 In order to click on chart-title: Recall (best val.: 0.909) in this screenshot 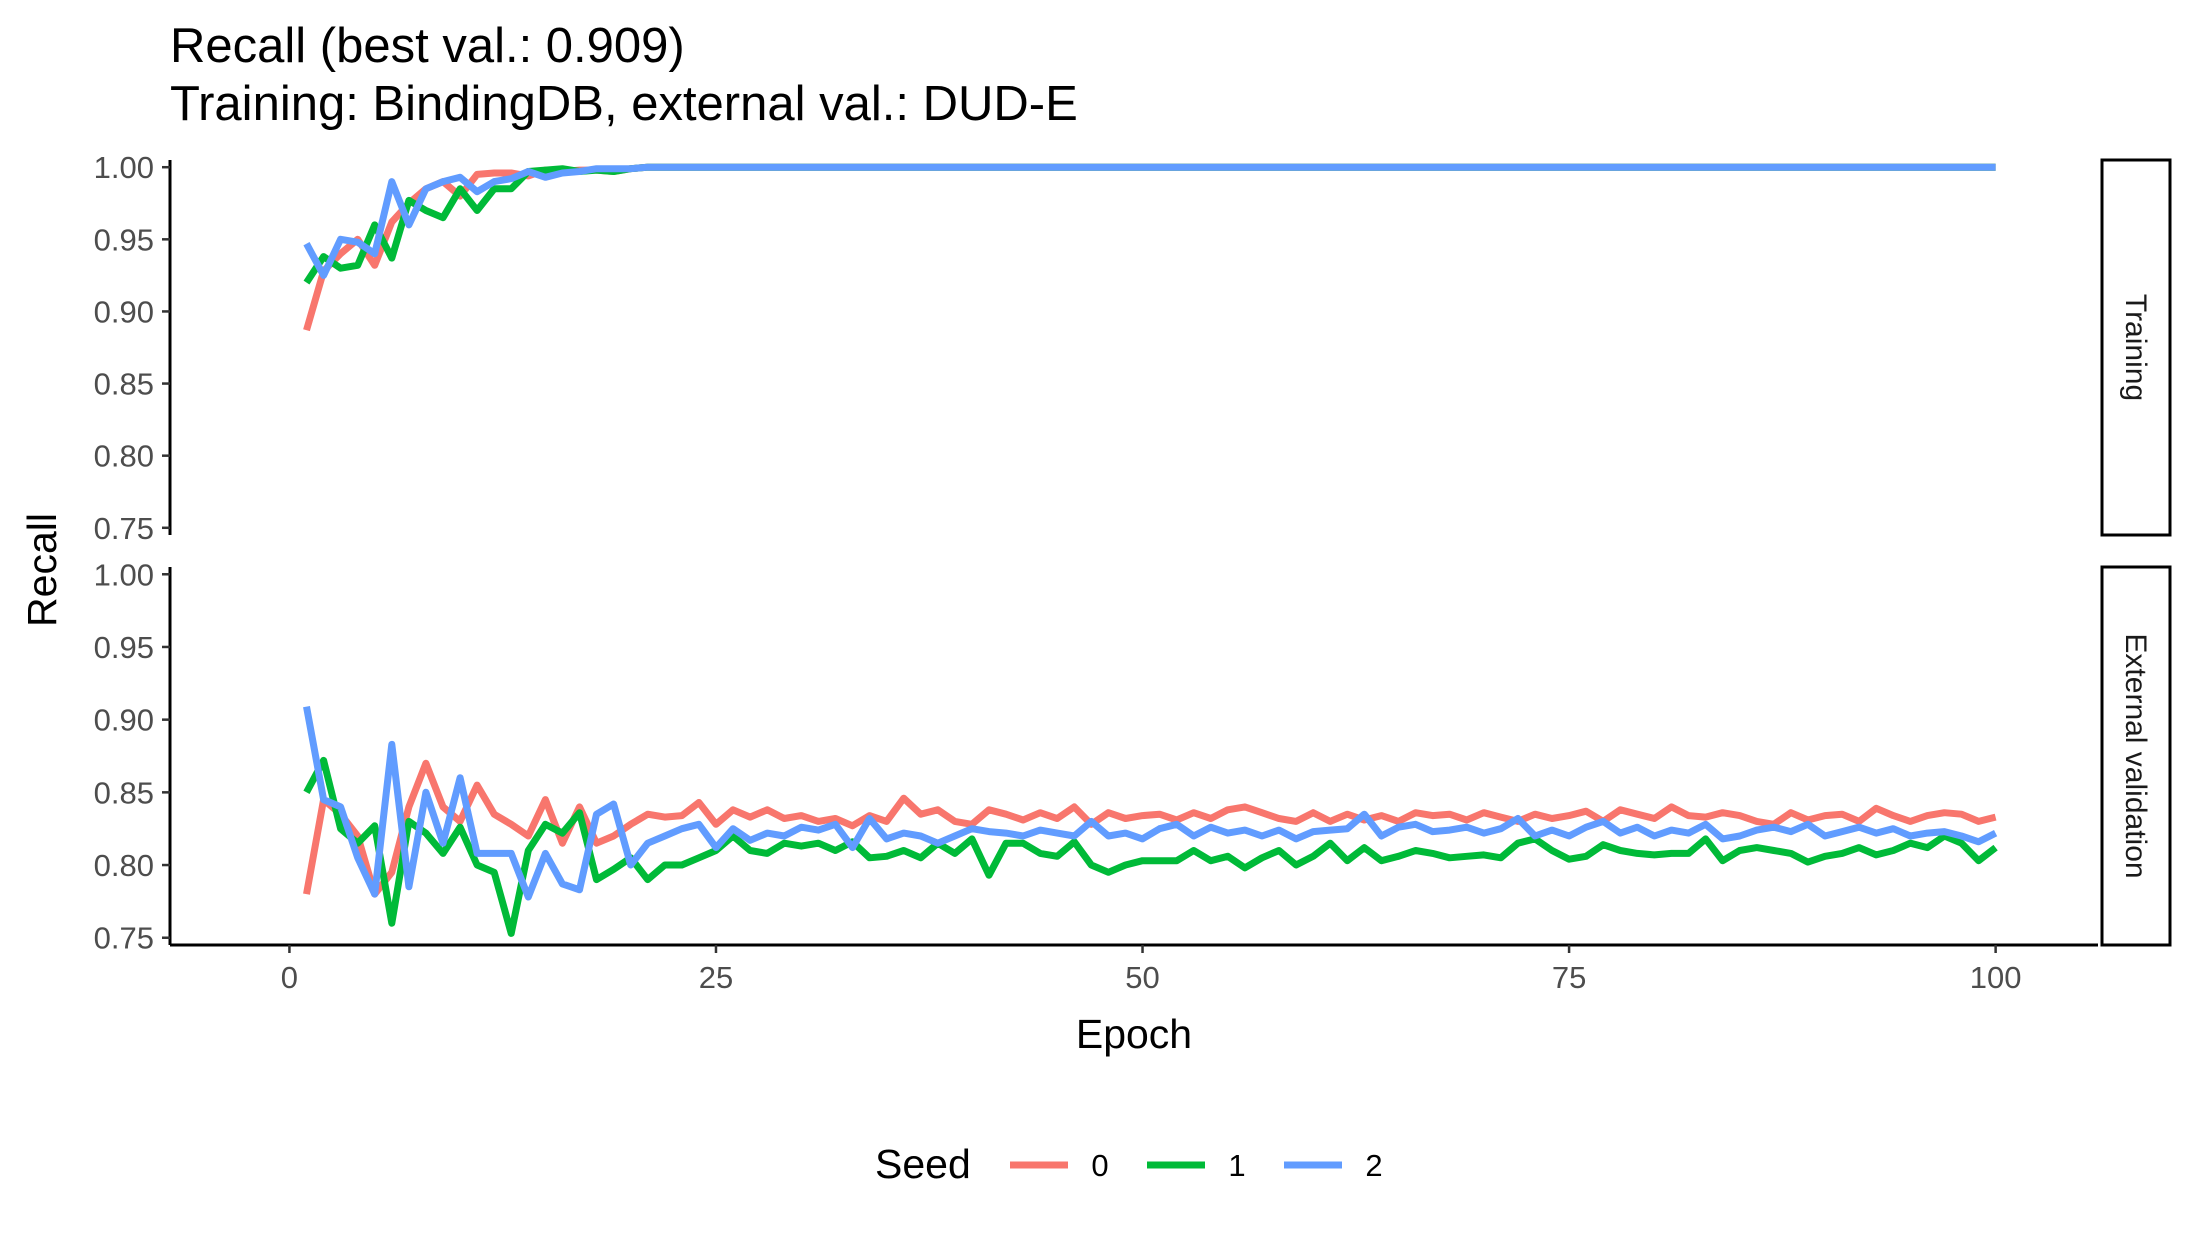, I will do `click(427, 46)`.